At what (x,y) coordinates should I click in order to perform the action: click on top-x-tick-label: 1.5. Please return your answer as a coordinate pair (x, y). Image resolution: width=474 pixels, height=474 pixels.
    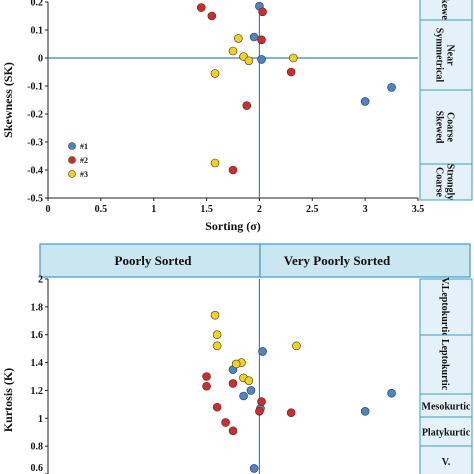
    Looking at the image, I should click on (206, 209).